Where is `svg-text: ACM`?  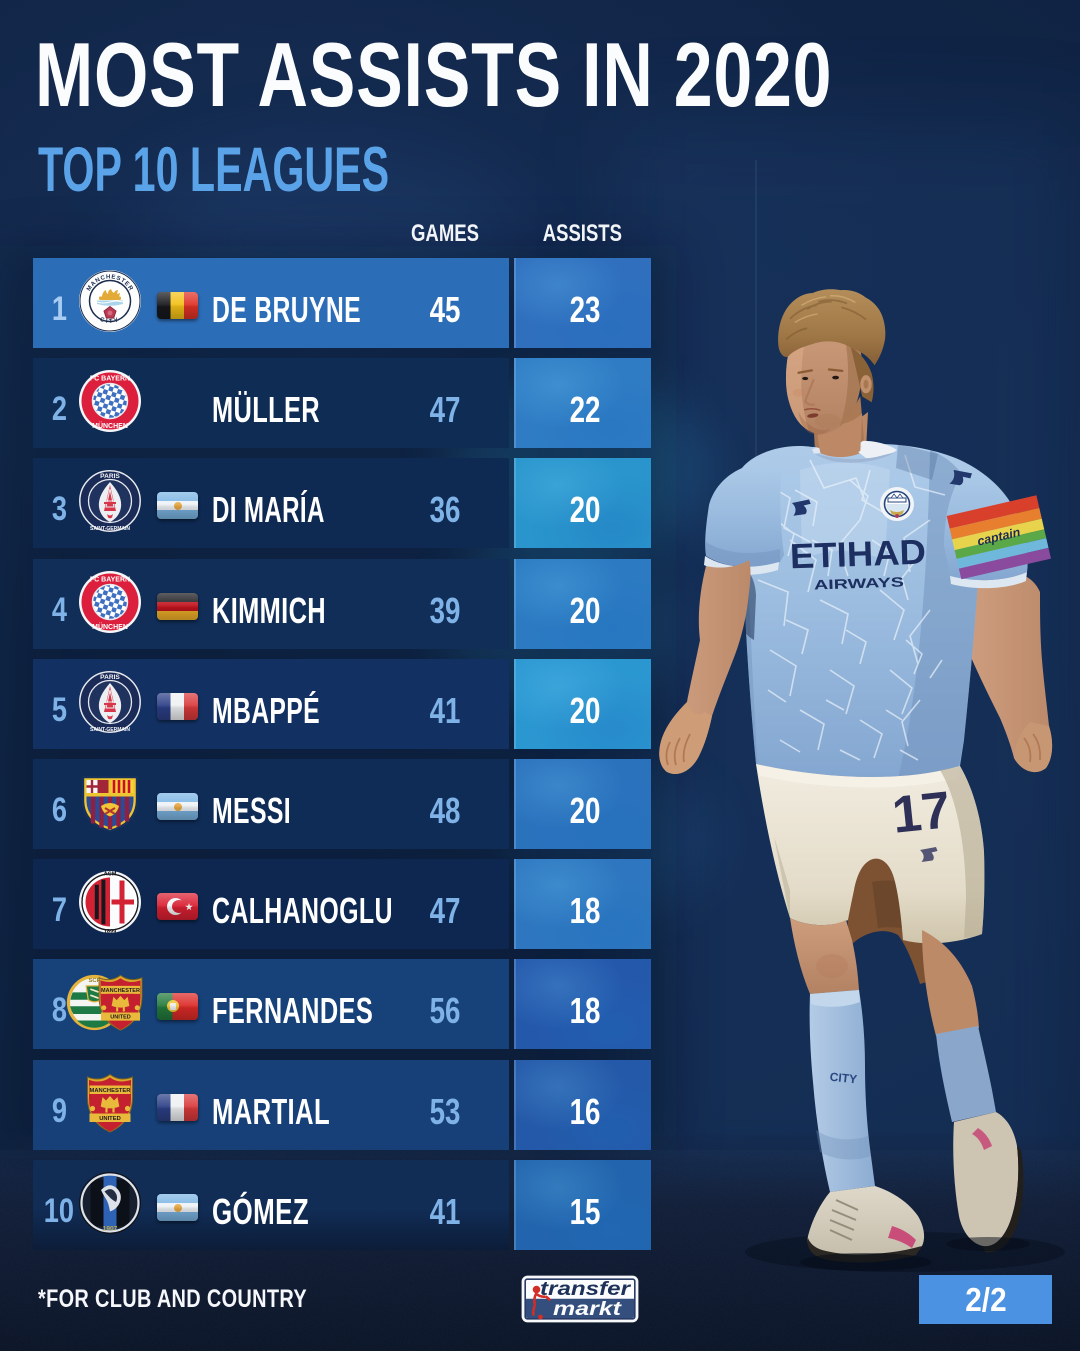
svg-text: ACM is located at coordinates (110, 875).